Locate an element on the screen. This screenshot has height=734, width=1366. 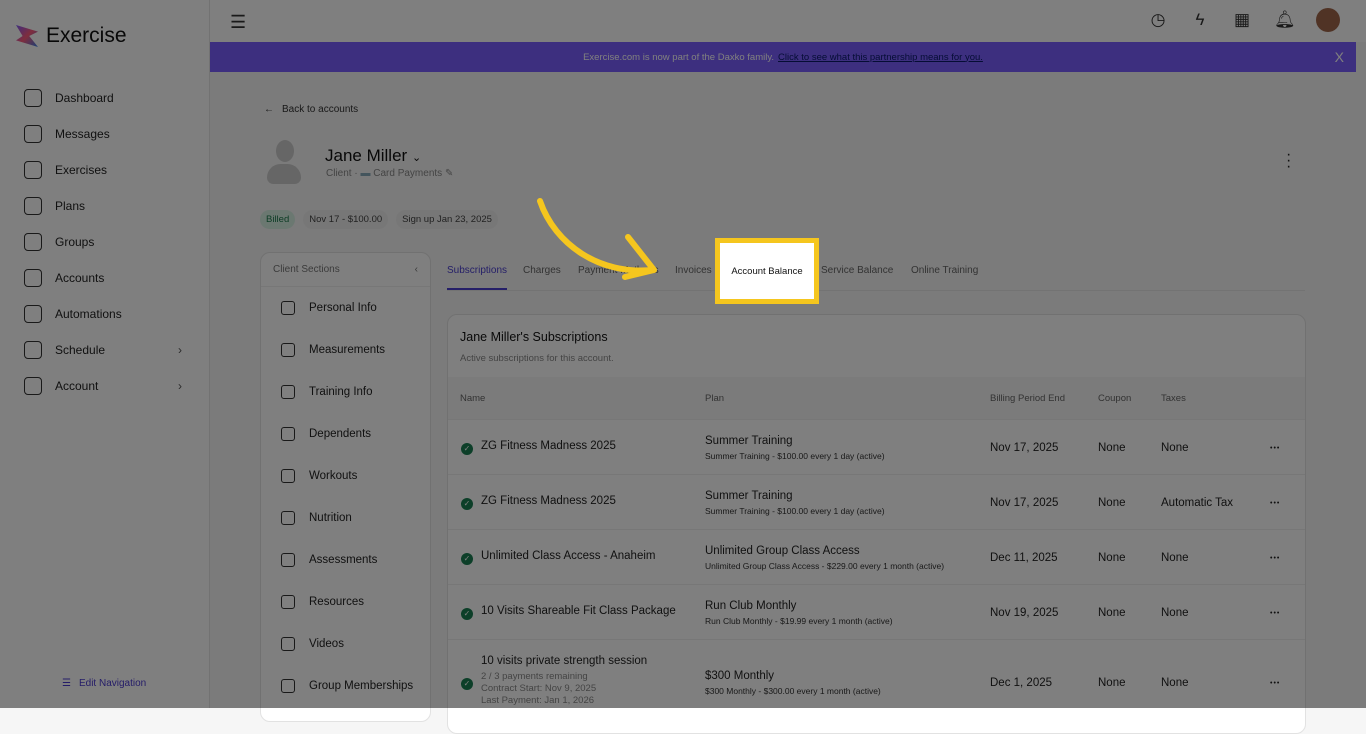
client-name-text: Jane Miller is located at coordinates (366, 155).